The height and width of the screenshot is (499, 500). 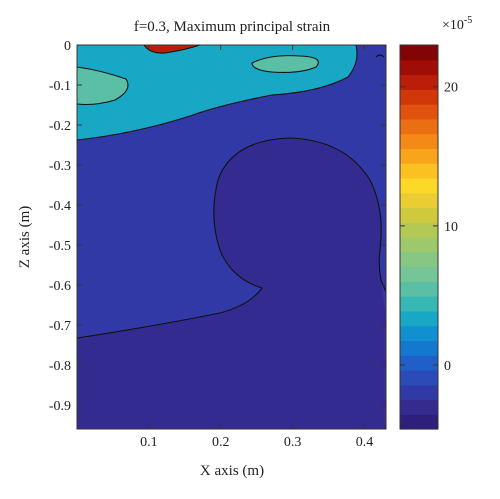 What do you see at coordinates (285, 64) in the screenshot?
I see `region-inner-band-right` at bounding box center [285, 64].